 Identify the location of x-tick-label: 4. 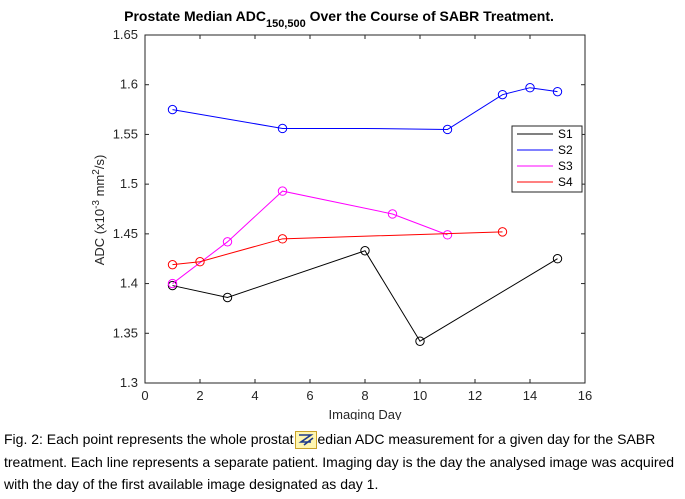
(254, 395).